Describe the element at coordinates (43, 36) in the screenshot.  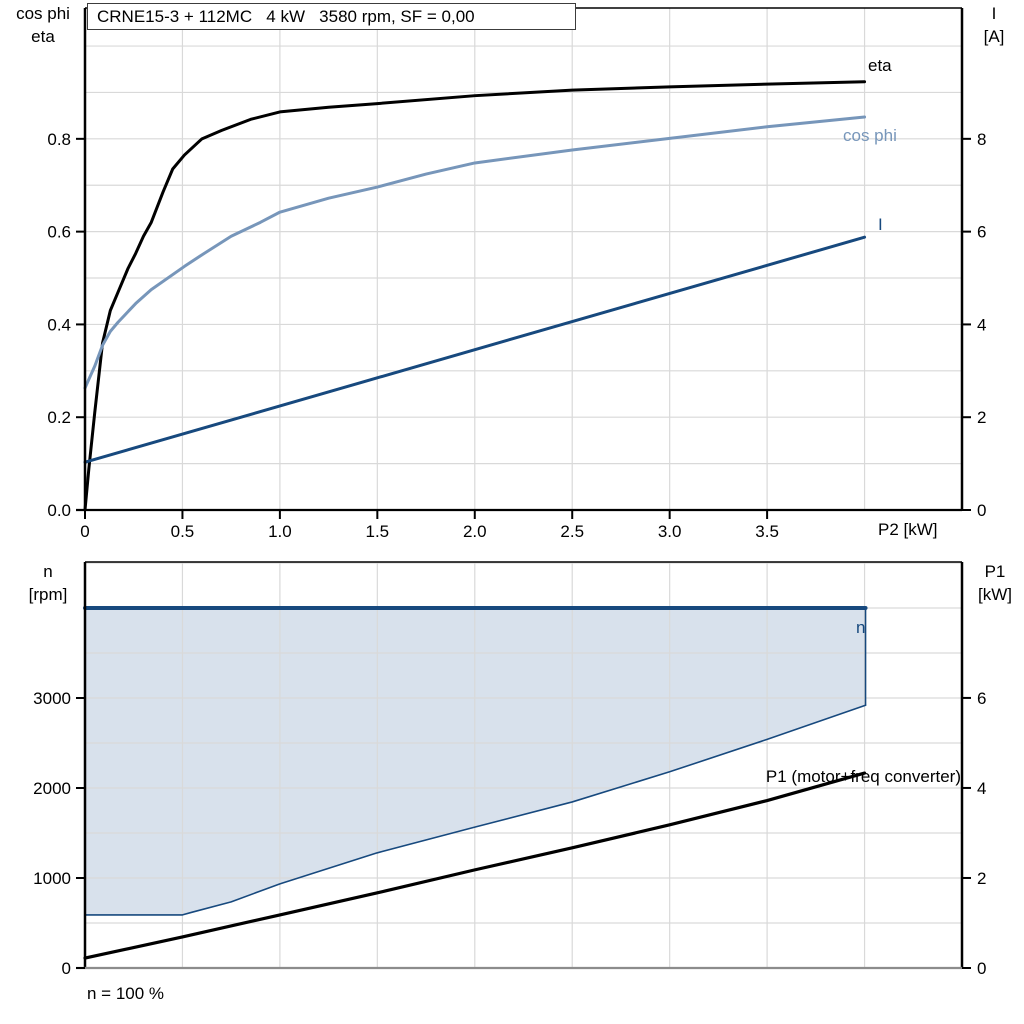
I see `top-left-axis-title-line2: eta` at that location.